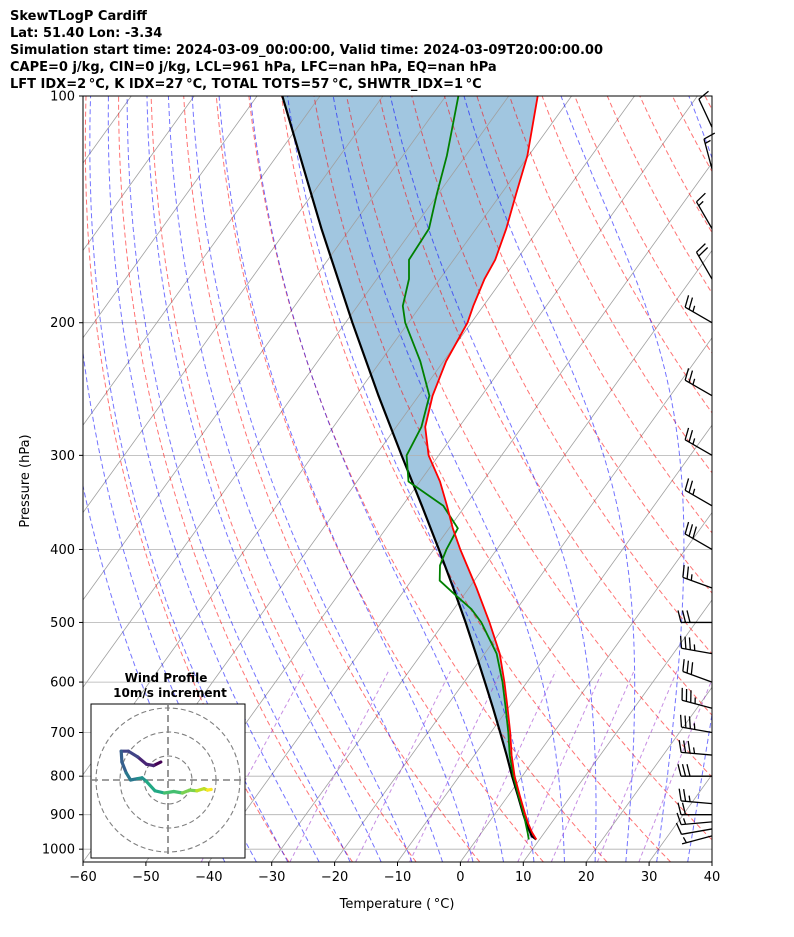 This screenshot has width=794, height=937. I want to click on x-tick-label: 10, so click(523, 877).